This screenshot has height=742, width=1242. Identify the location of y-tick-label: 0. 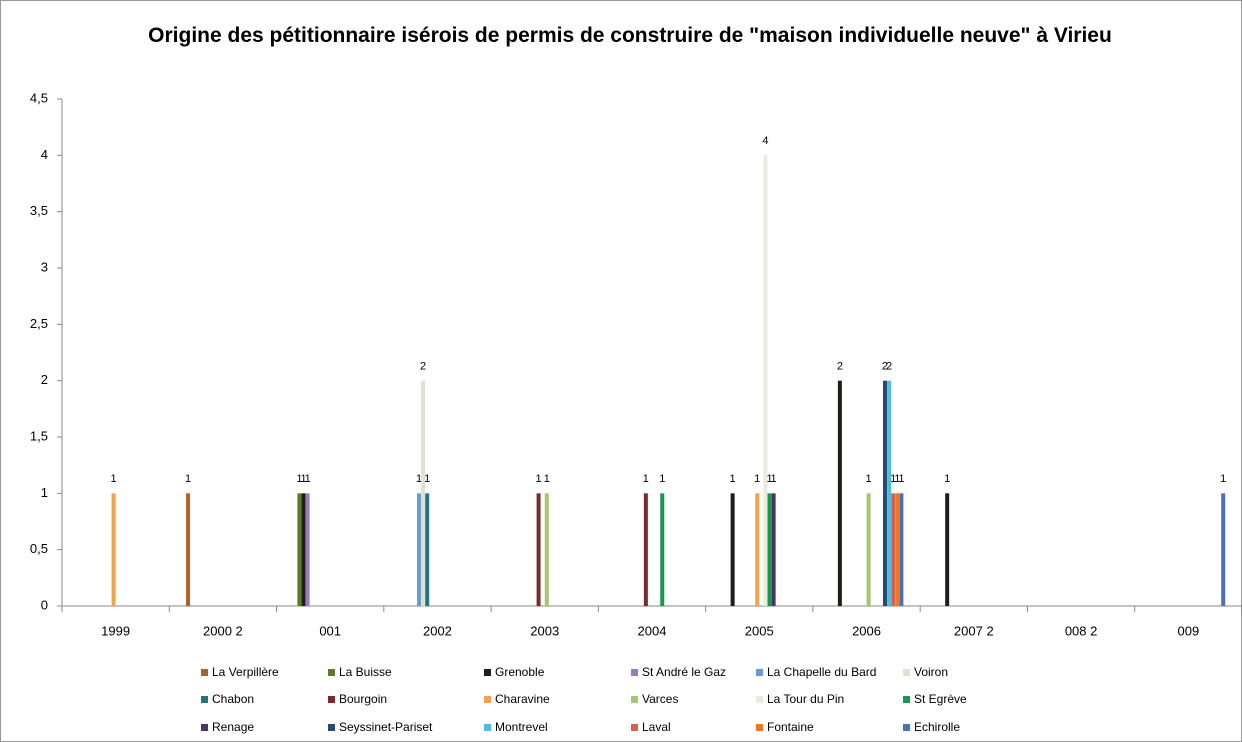
(44, 604).